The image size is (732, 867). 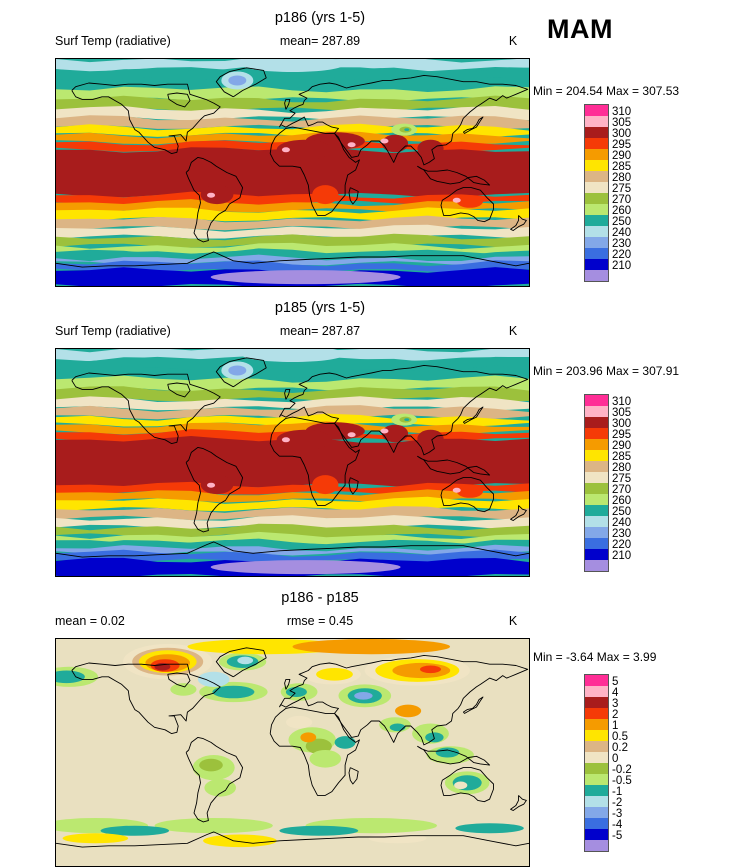 I want to click on rmse-label: rmse = 0.45, so click(x=320, y=621).